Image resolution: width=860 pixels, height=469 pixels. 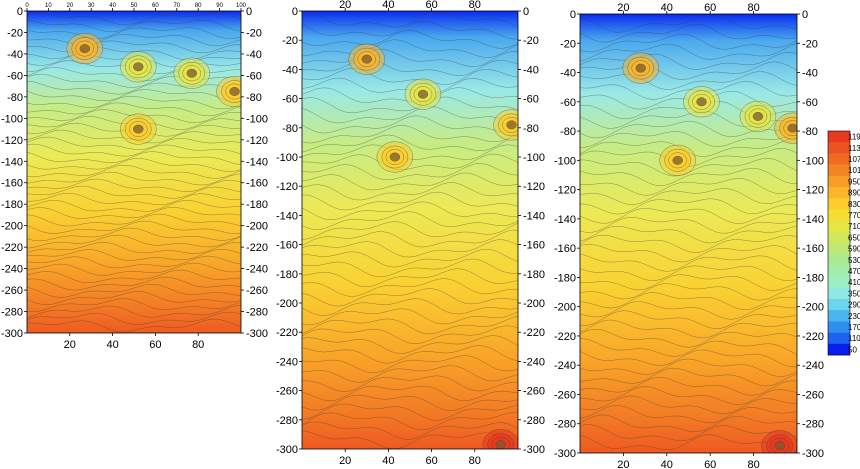 I want to click on colorbar-label: 170, so click(x=854, y=327).